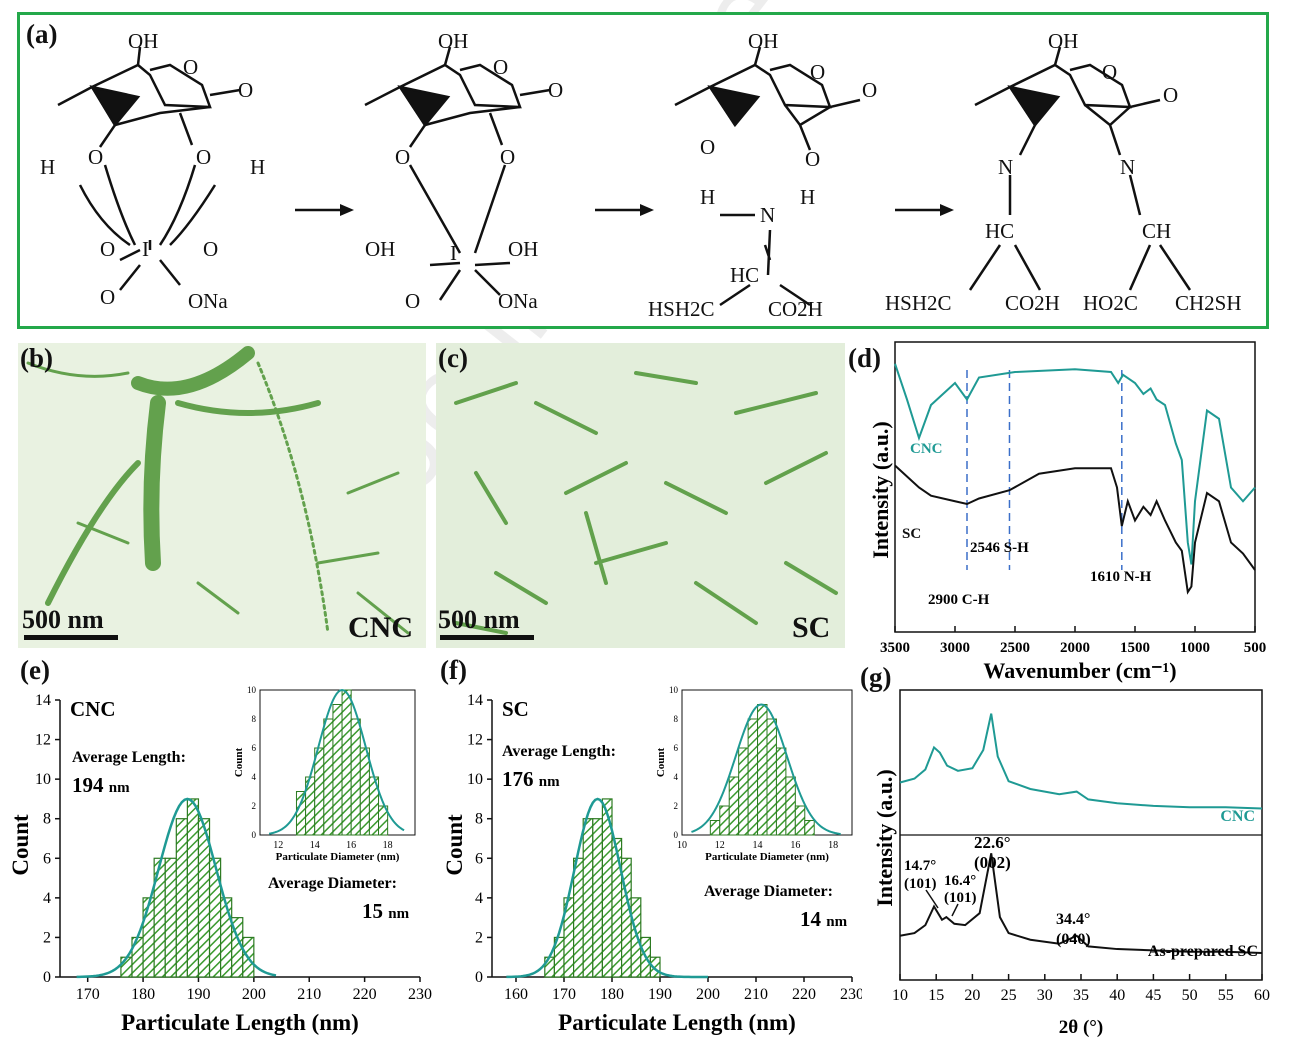  I want to click on scale-bar-b, so click(71, 637).